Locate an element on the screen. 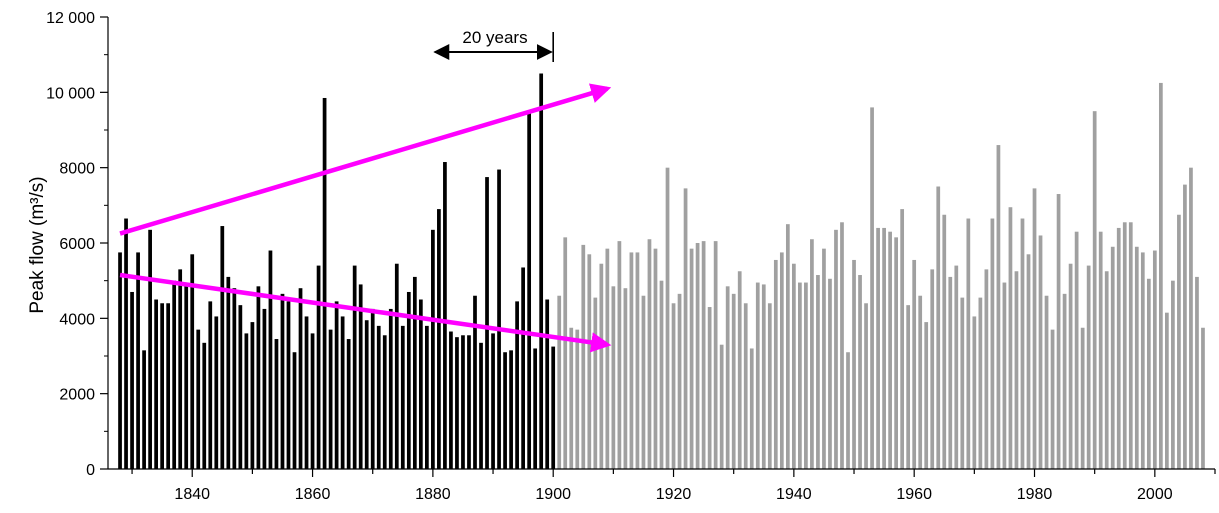  bar-1902 is located at coordinates (565, 353).